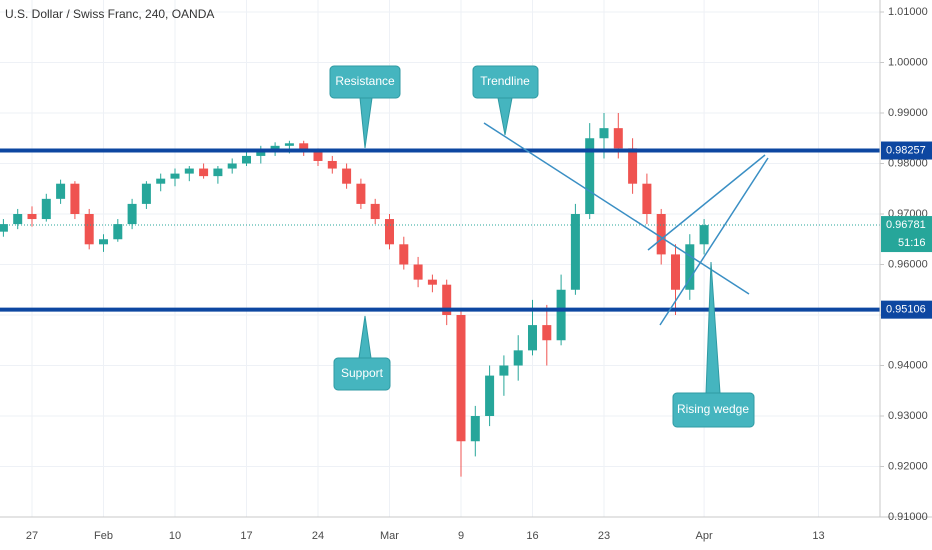 The width and height of the screenshot is (932, 550). I want to click on y-tick-label: 1.01000, so click(908, 12).